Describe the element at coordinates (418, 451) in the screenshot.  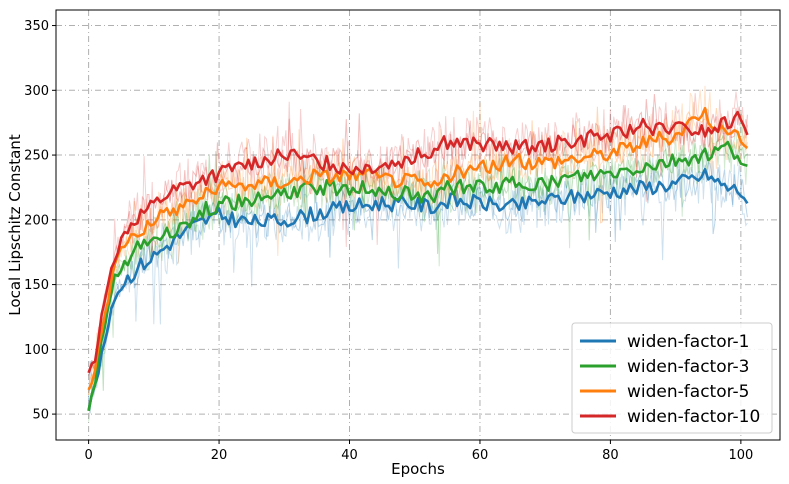
I see `x-axis-ticks: 0 20 40 60 80 100` at that location.